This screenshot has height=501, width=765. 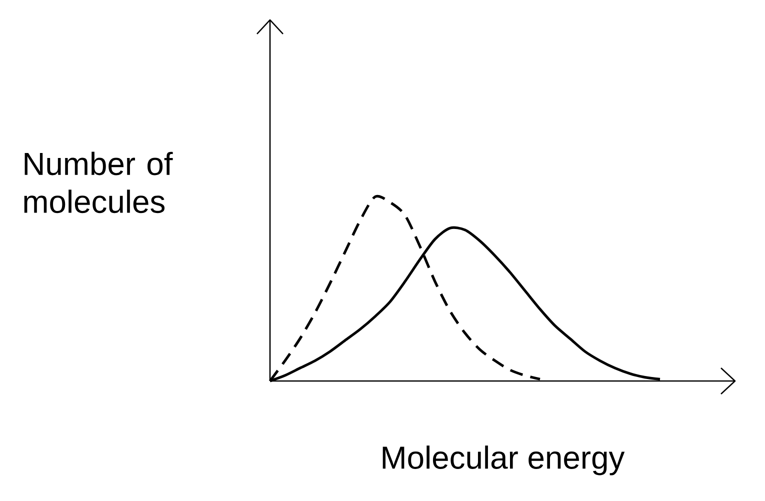 I want to click on x-axis-title: Molecular energy, so click(x=503, y=461).